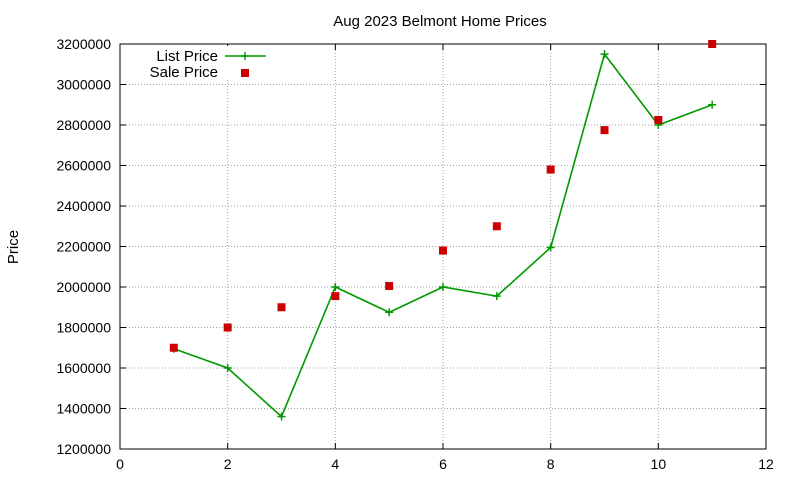 The height and width of the screenshot is (480, 800). I want to click on y-tick-label: 3200000, so click(83, 44).